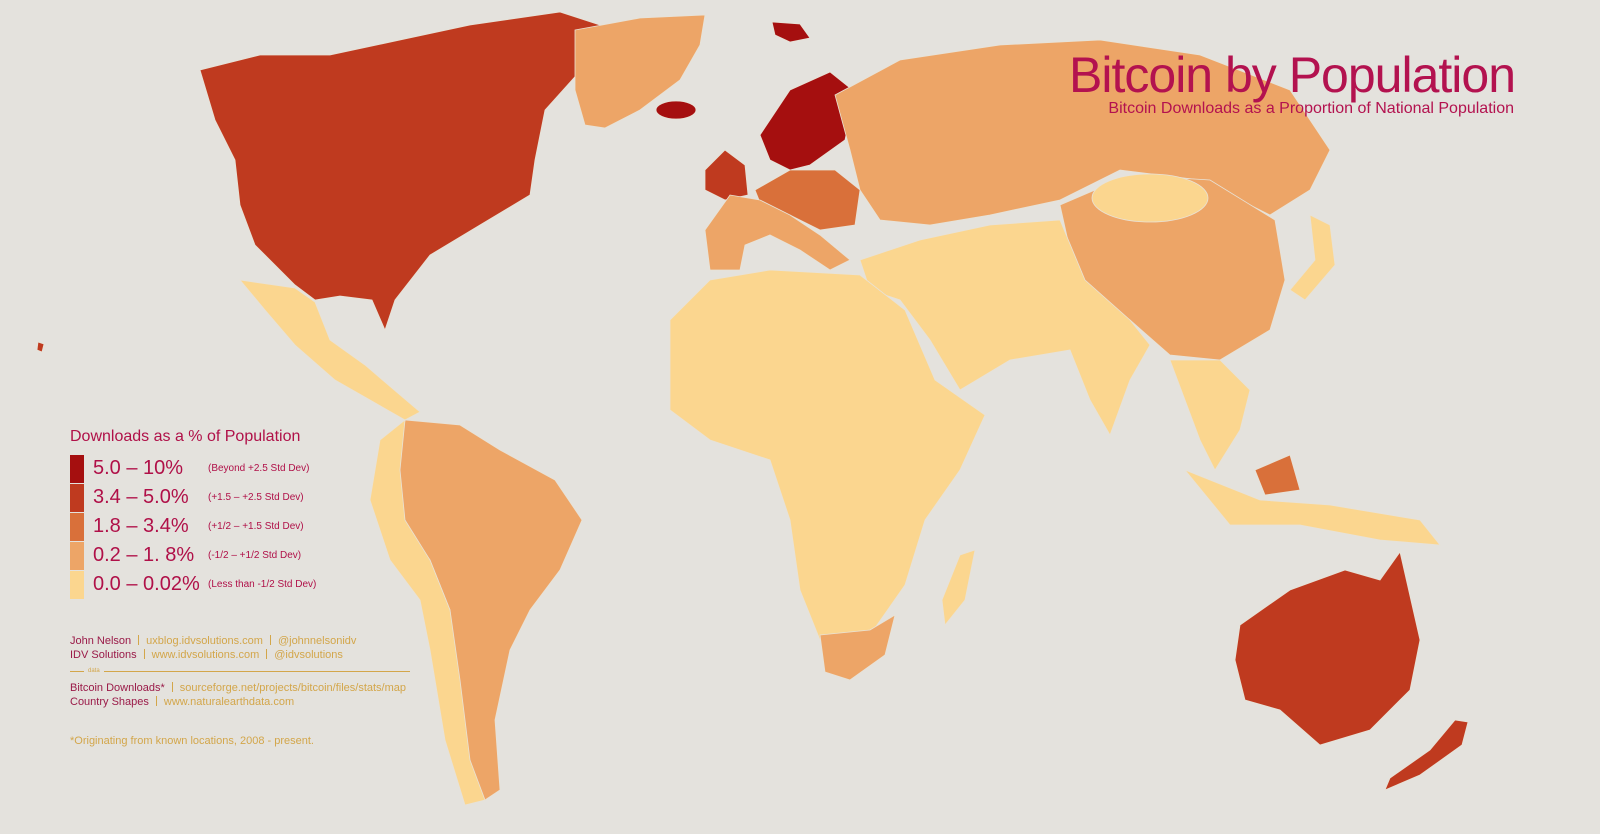 This screenshot has width=1600, height=834. Describe the element at coordinates (777, 232) in the screenshot. I see `western-europe` at that location.